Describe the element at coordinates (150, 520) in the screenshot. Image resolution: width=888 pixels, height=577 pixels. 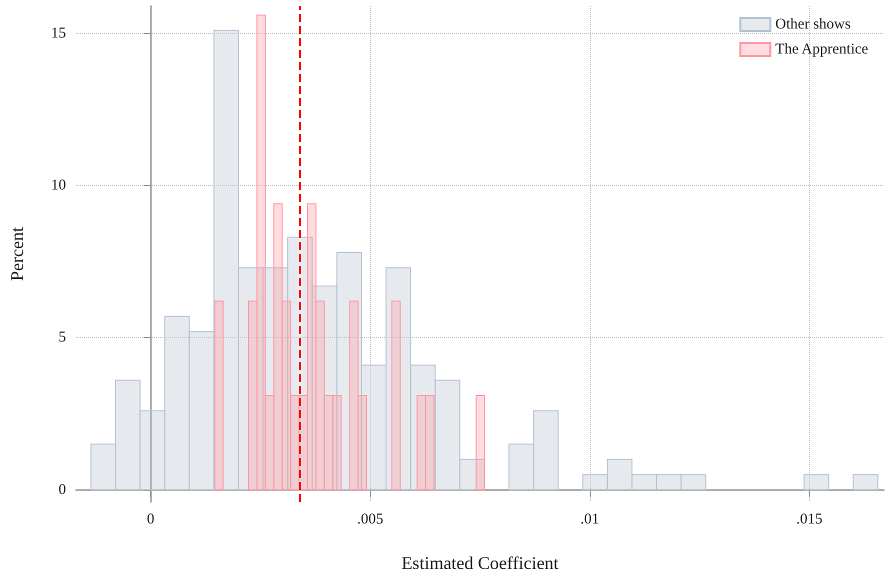
I see `x-tick-label: 0` at that location.